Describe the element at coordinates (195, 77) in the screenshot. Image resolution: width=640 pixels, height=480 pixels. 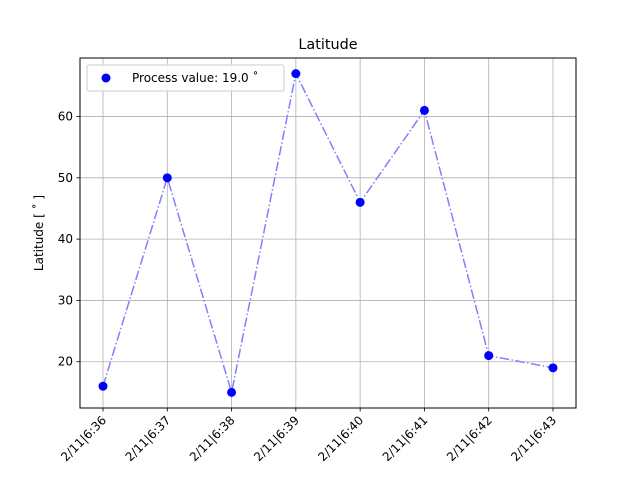
I see `legend-label: Process value: 19.0 ˚` at that location.